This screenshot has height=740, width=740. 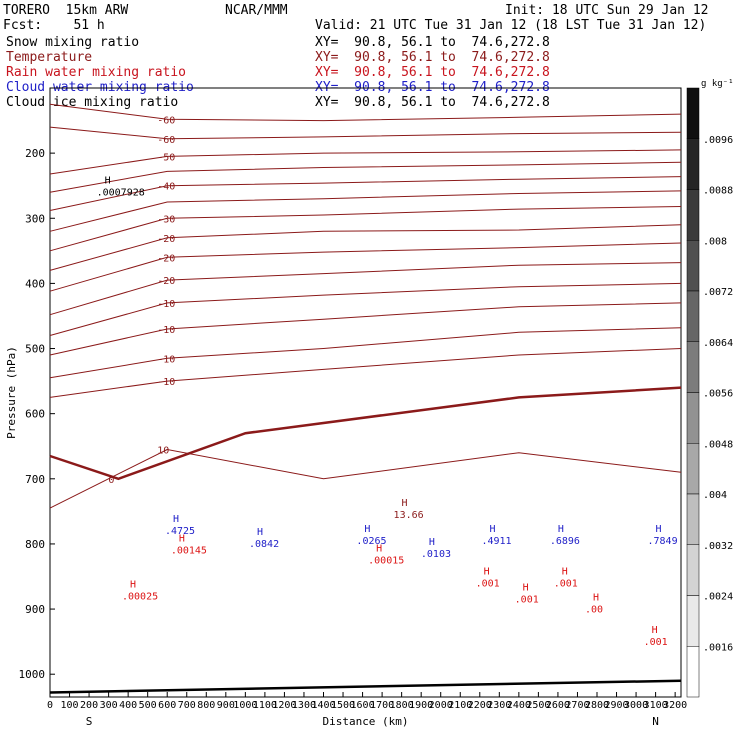 I want to click on x-tick-label: 400, so click(x=128, y=705).